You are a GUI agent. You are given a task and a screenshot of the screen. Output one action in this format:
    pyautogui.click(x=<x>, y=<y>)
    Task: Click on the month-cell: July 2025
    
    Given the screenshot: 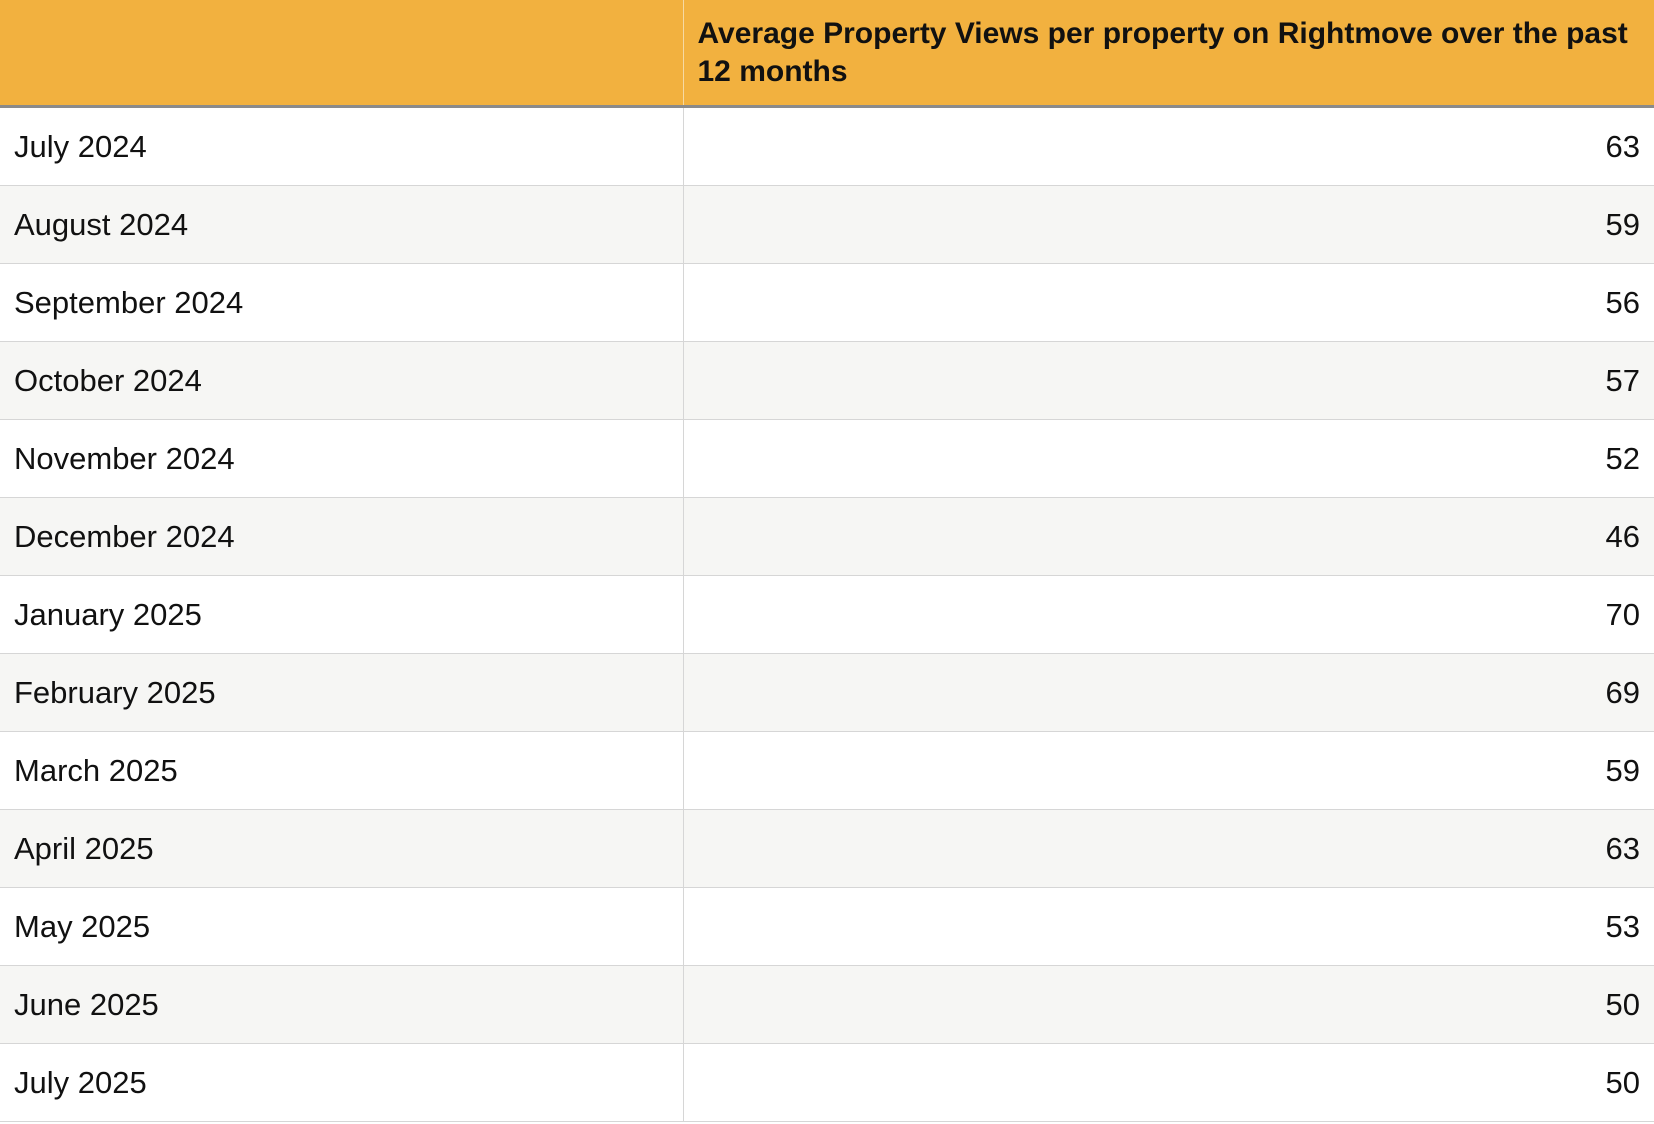 What is the action you would take?
    pyautogui.click(x=342, y=1082)
    